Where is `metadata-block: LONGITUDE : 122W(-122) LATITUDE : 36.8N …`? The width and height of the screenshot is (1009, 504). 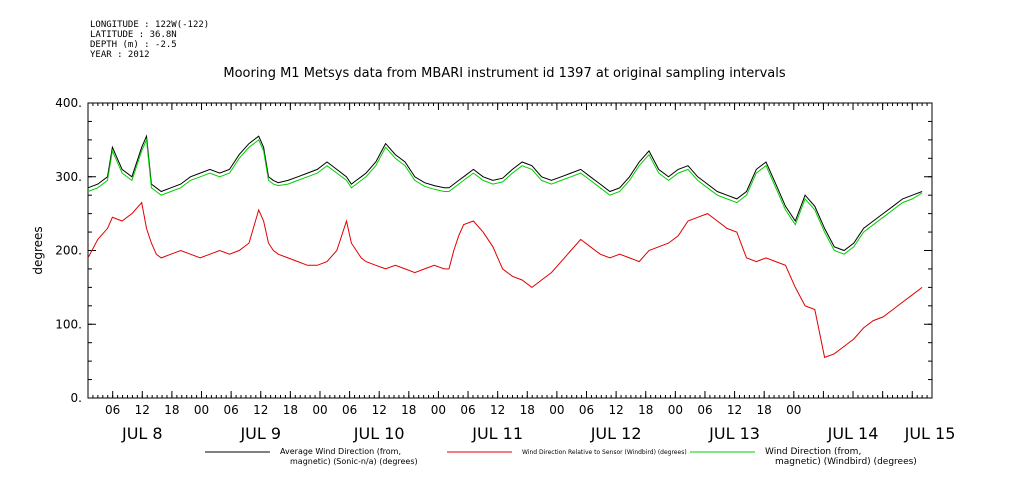 metadata-block: LONGITUDE : 122W(-122) LATITUDE : 36.8N … is located at coordinates (149, 40).